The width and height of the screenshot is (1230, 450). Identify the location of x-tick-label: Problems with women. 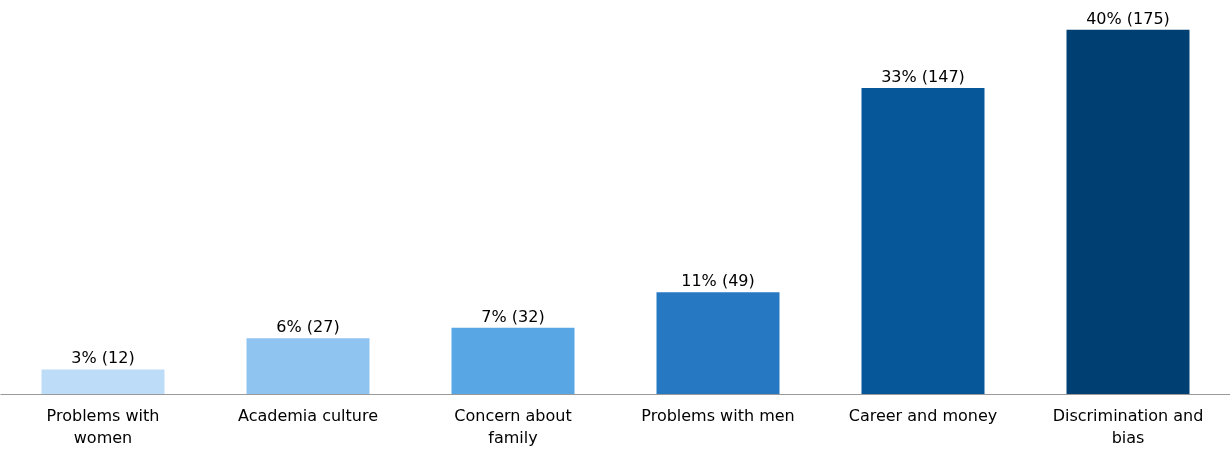
(103, 426).